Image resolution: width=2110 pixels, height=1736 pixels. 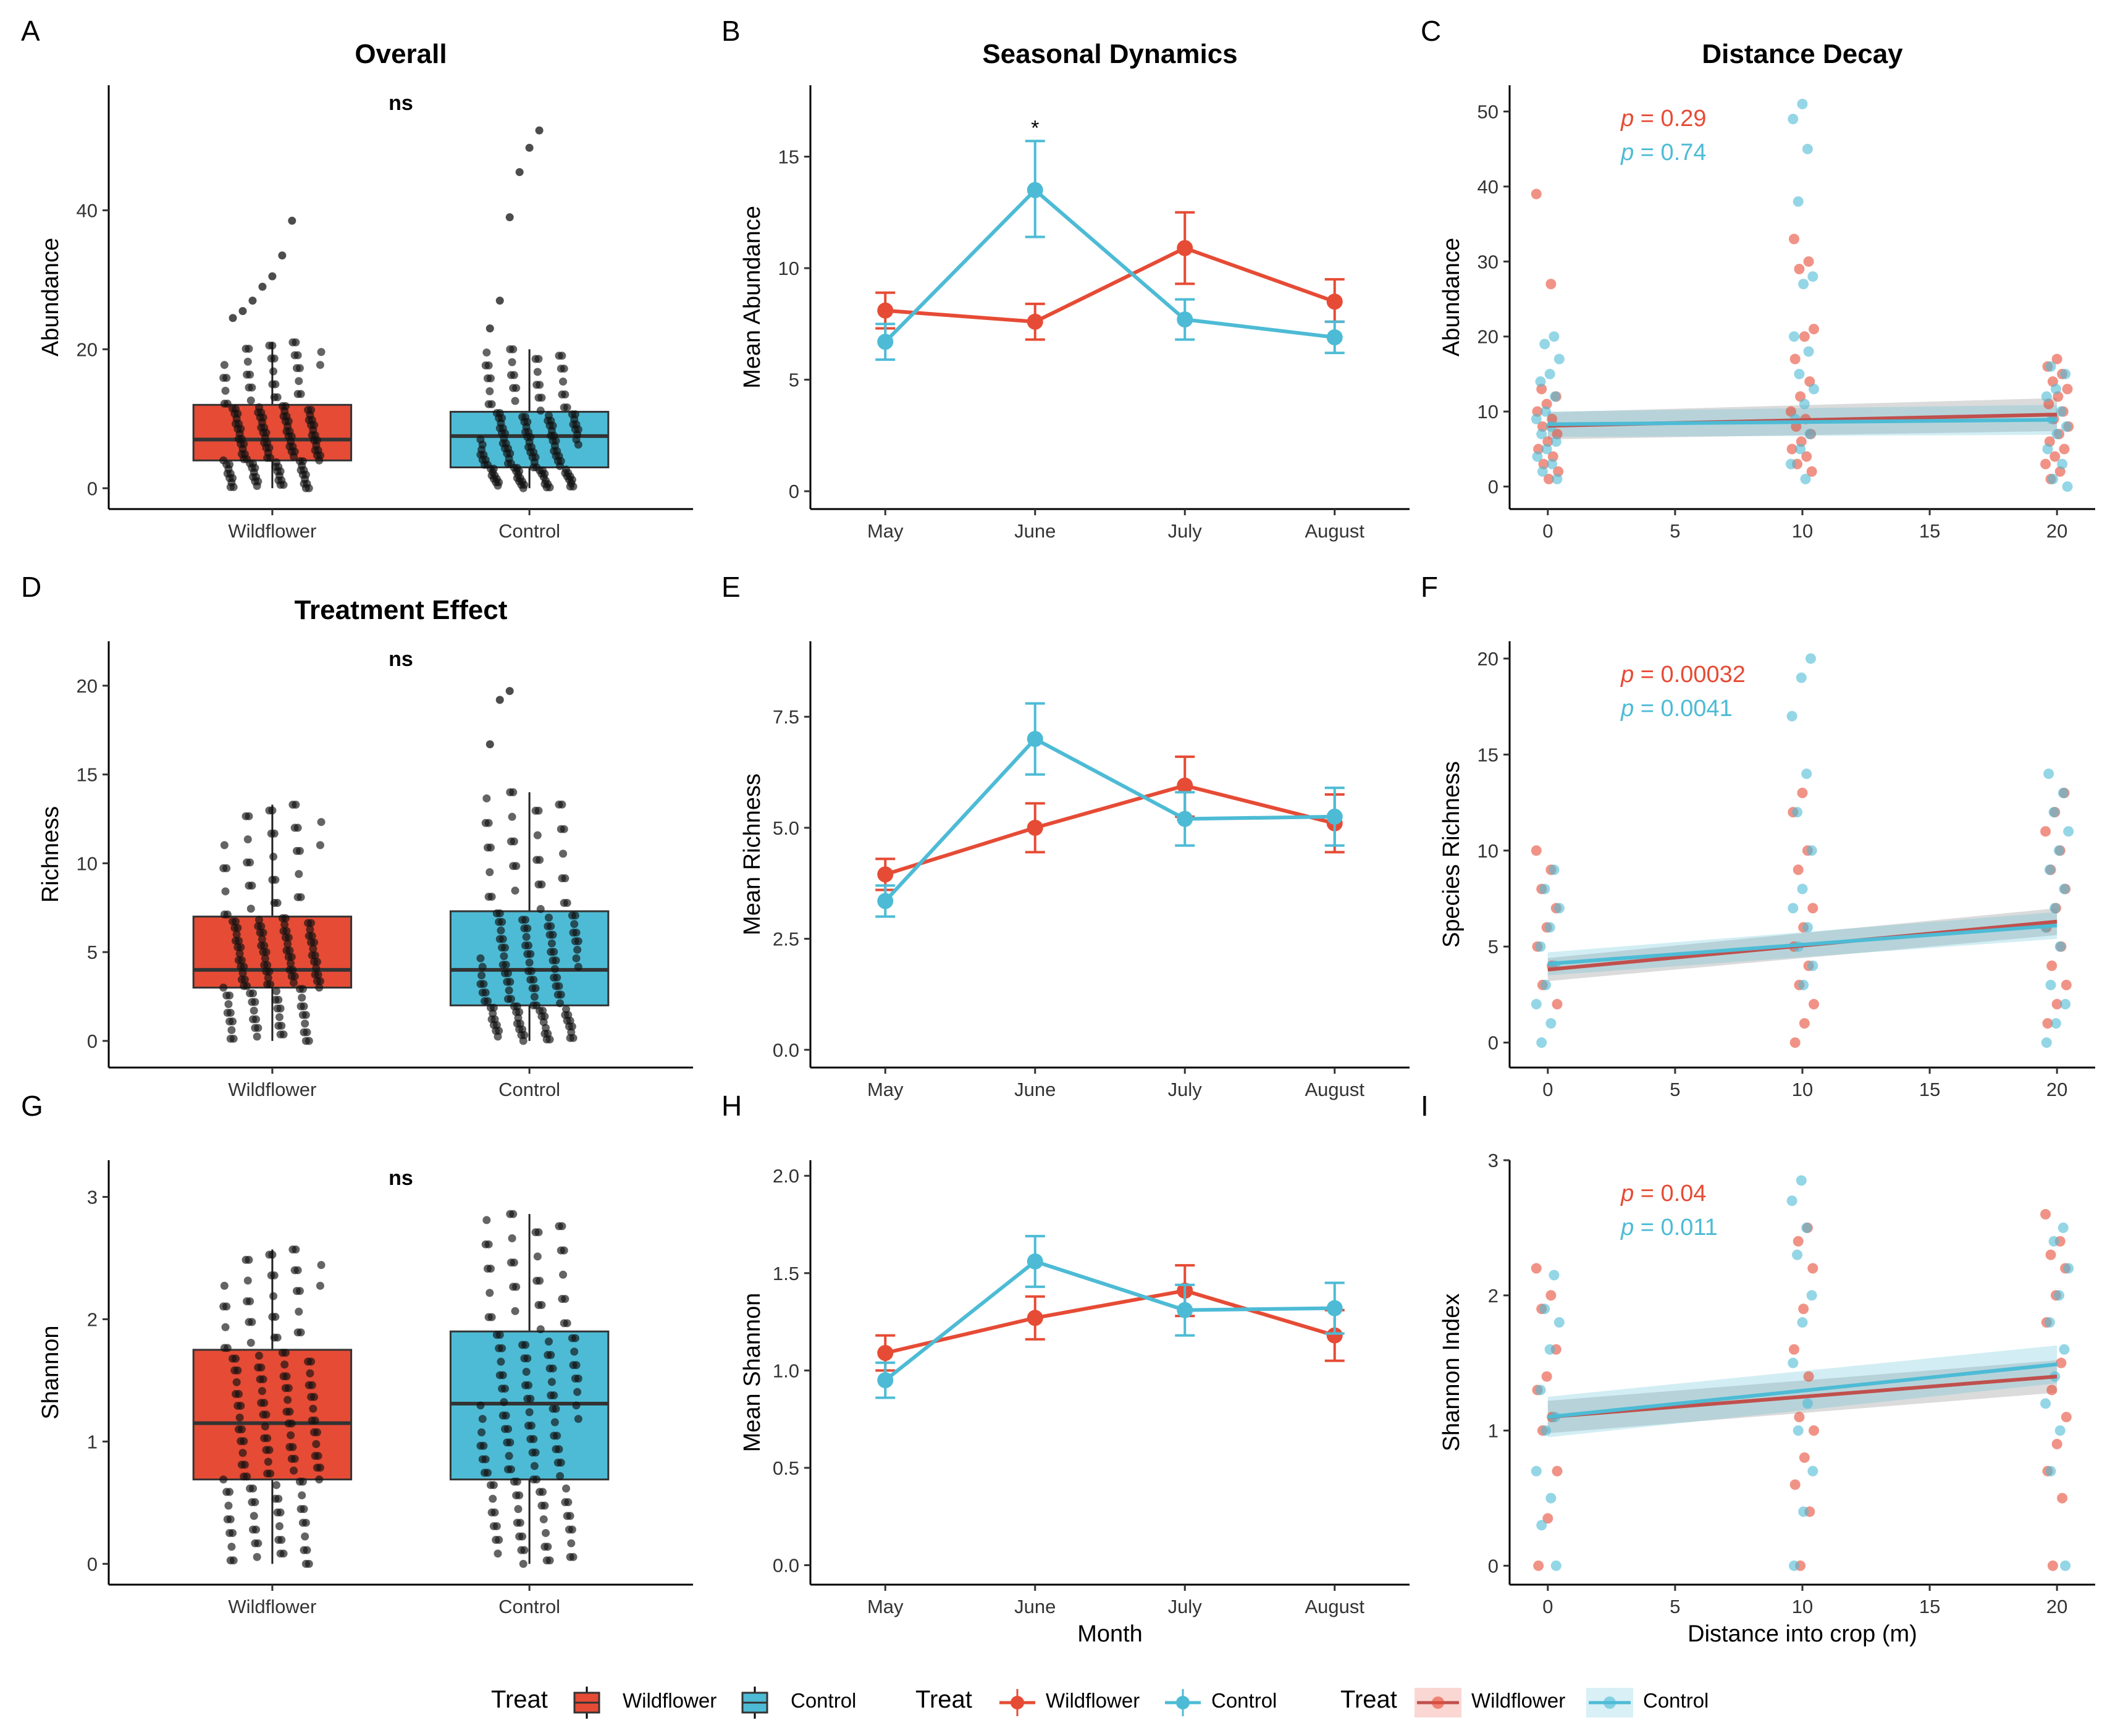 I want to click on legend-key-line-wildflower, so click(x=1017, y=1703).